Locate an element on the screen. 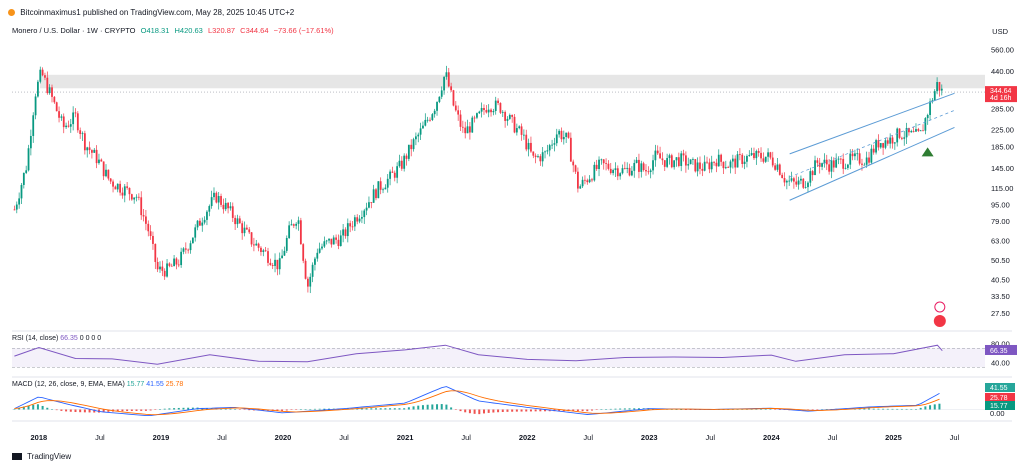  y-tick-label: 50.50 is located at coordinates (1000, 260).